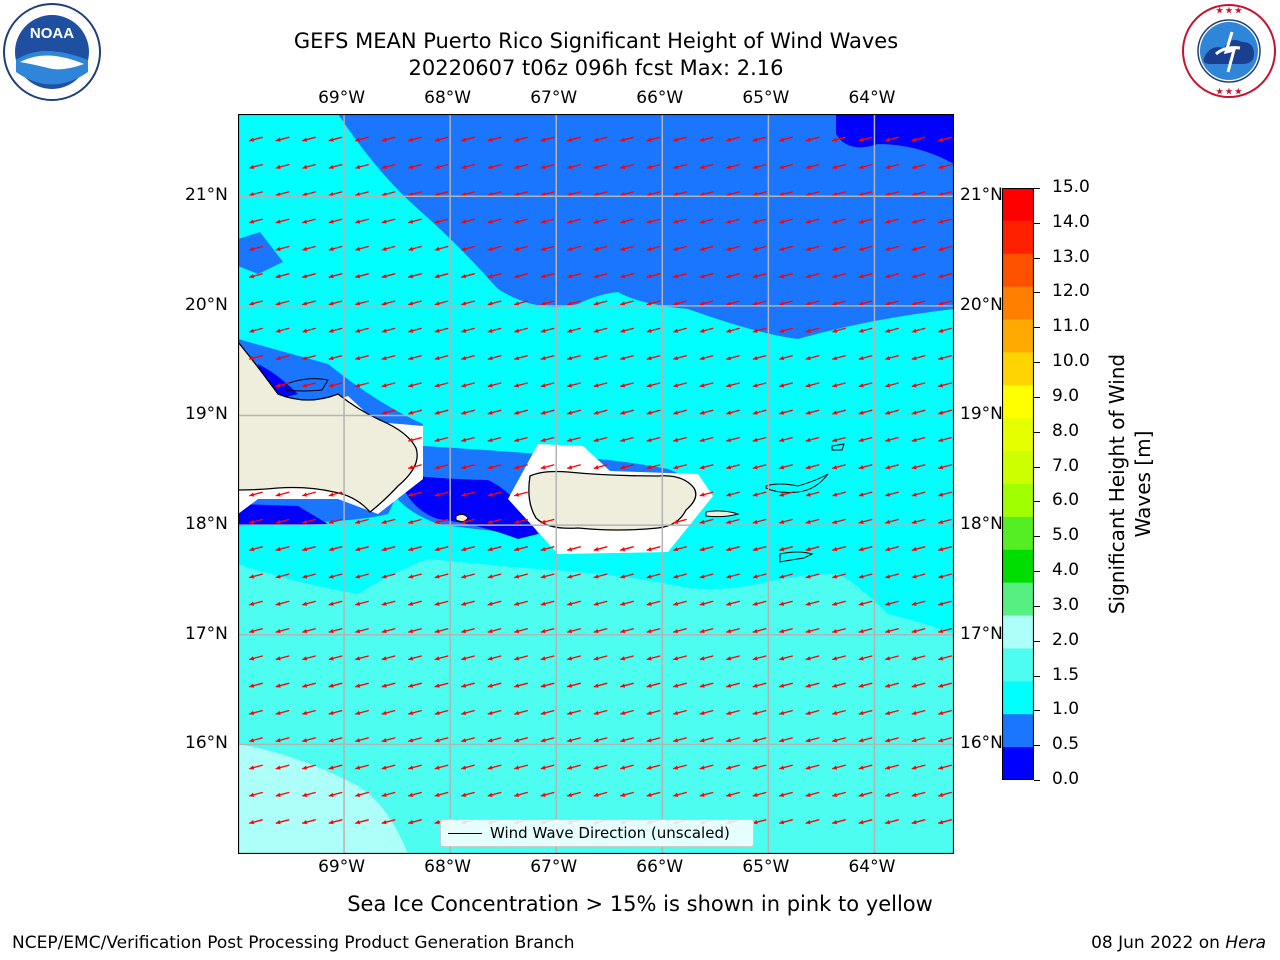  Describe the element at coordinates (465, 833) in the screenshot. I see `legend-line-sample` at that location.